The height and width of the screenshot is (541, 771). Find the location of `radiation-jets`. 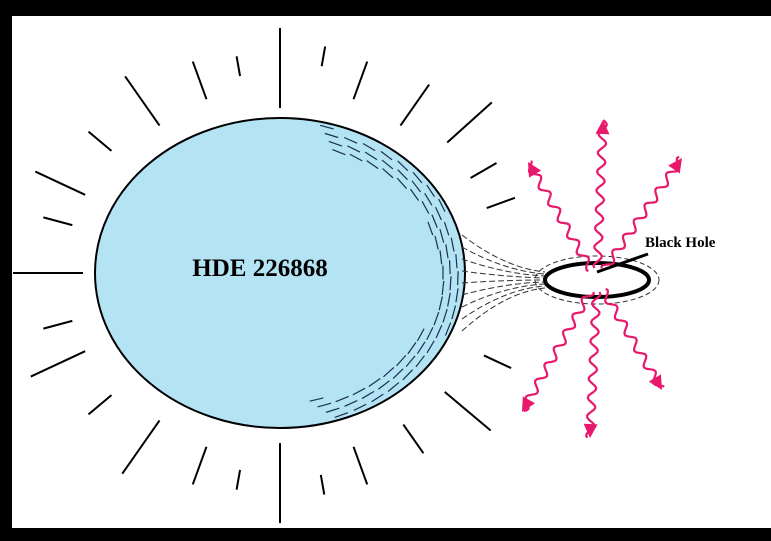

radiation-jets is located at coordinates (602, 279).